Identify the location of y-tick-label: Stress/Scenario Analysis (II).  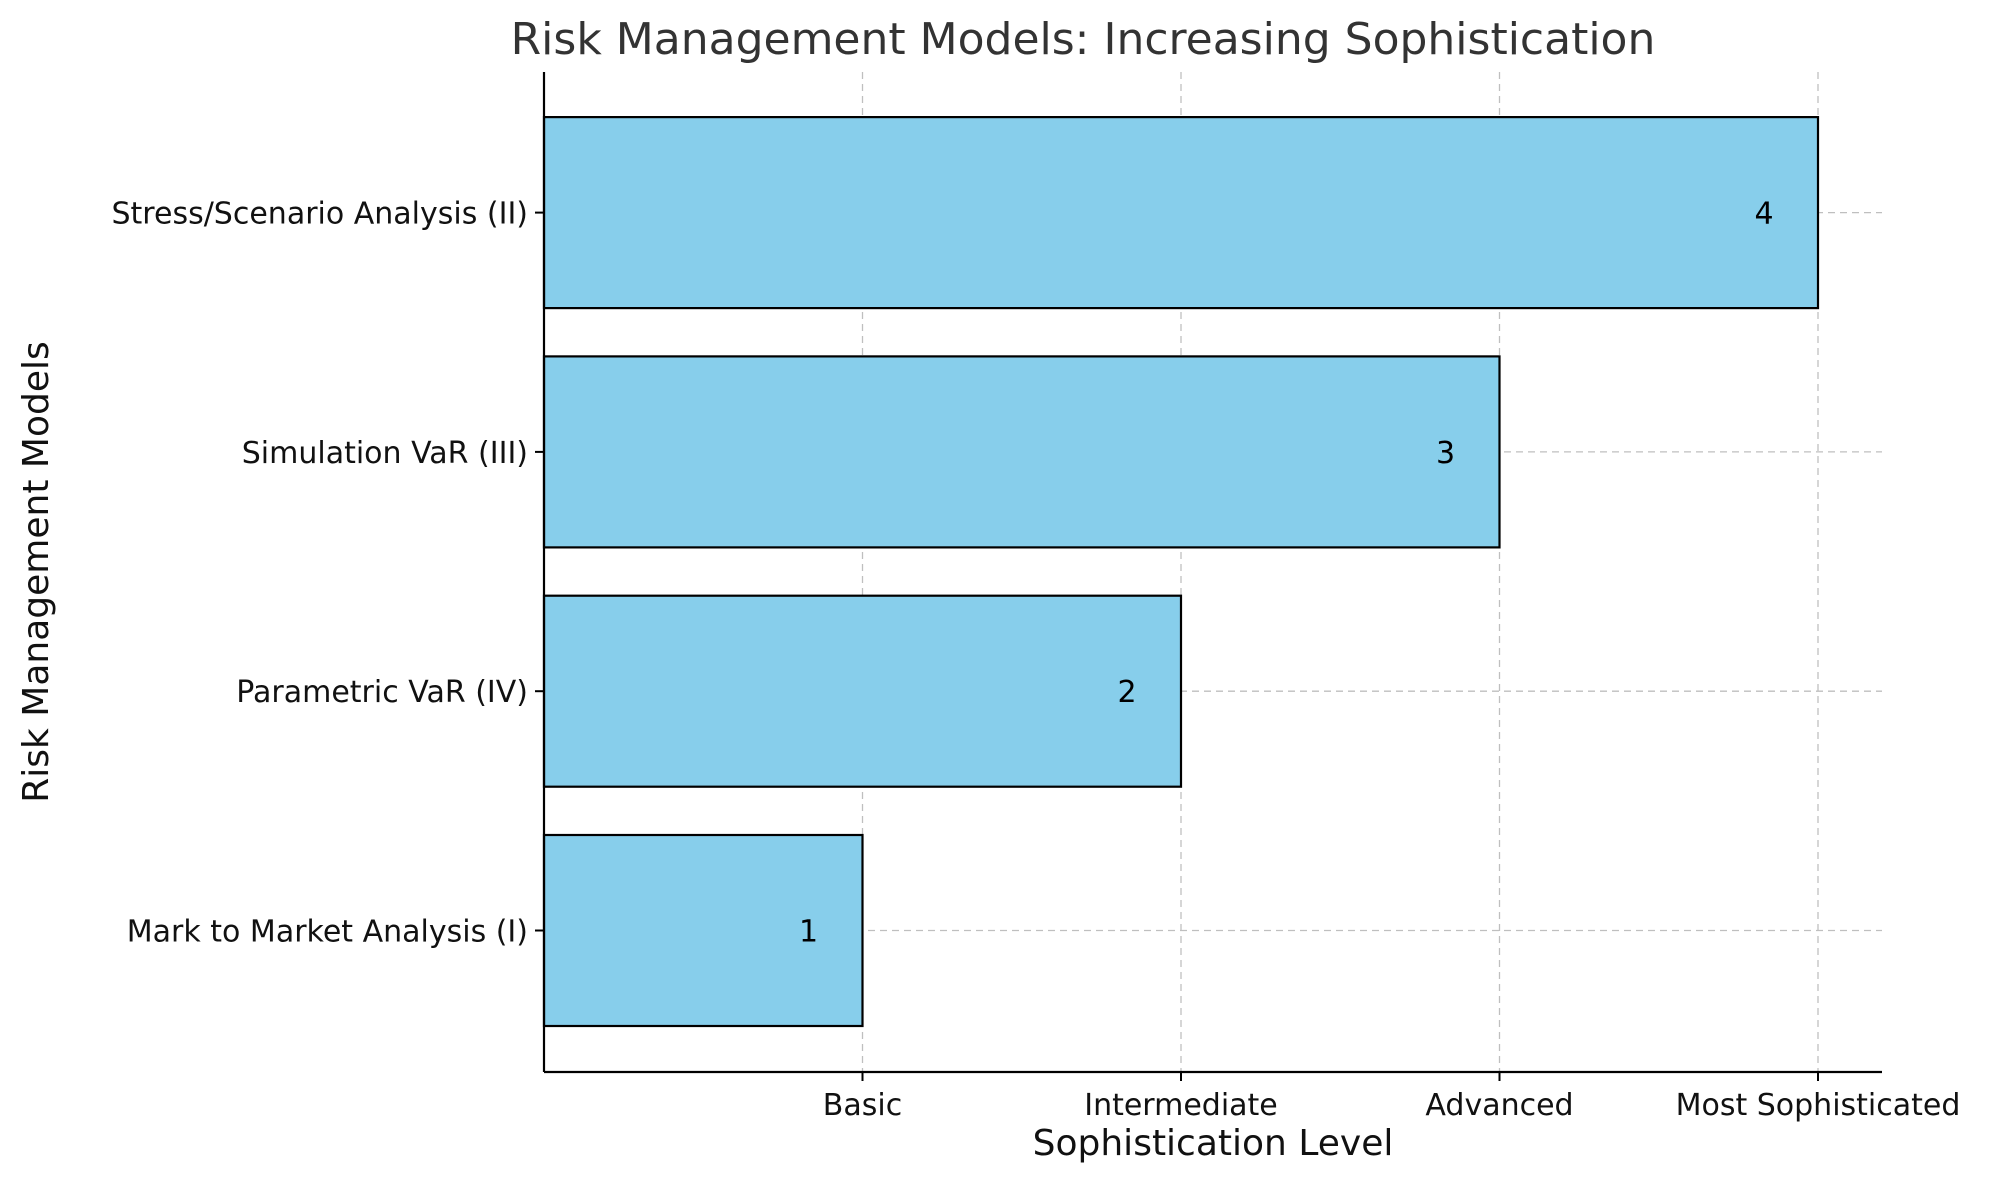
(320, 214).